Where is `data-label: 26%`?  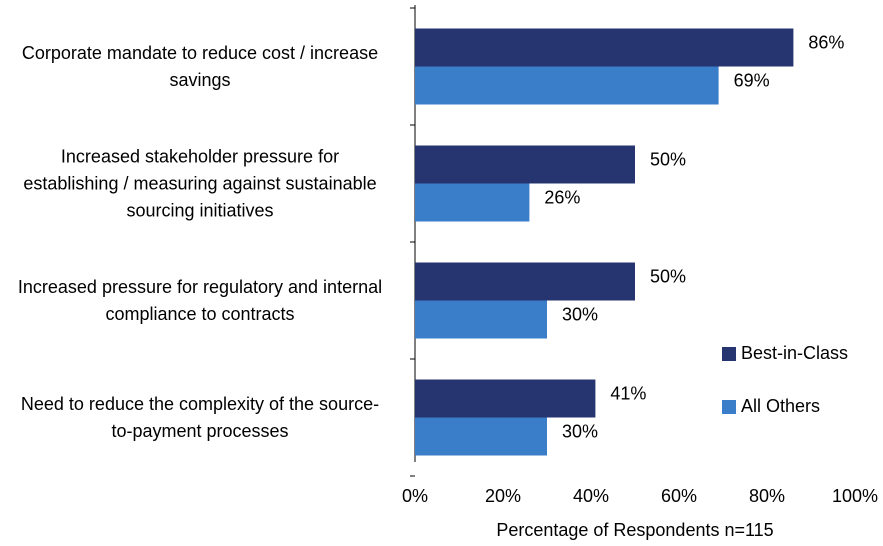 data-label: 26% is located at coordinates (562, 197).